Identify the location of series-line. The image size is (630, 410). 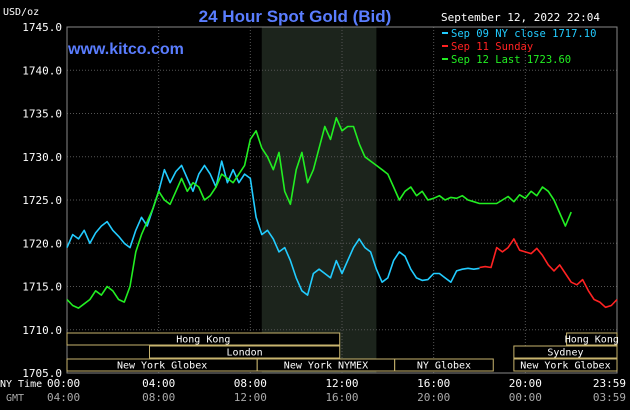
(548, 273).